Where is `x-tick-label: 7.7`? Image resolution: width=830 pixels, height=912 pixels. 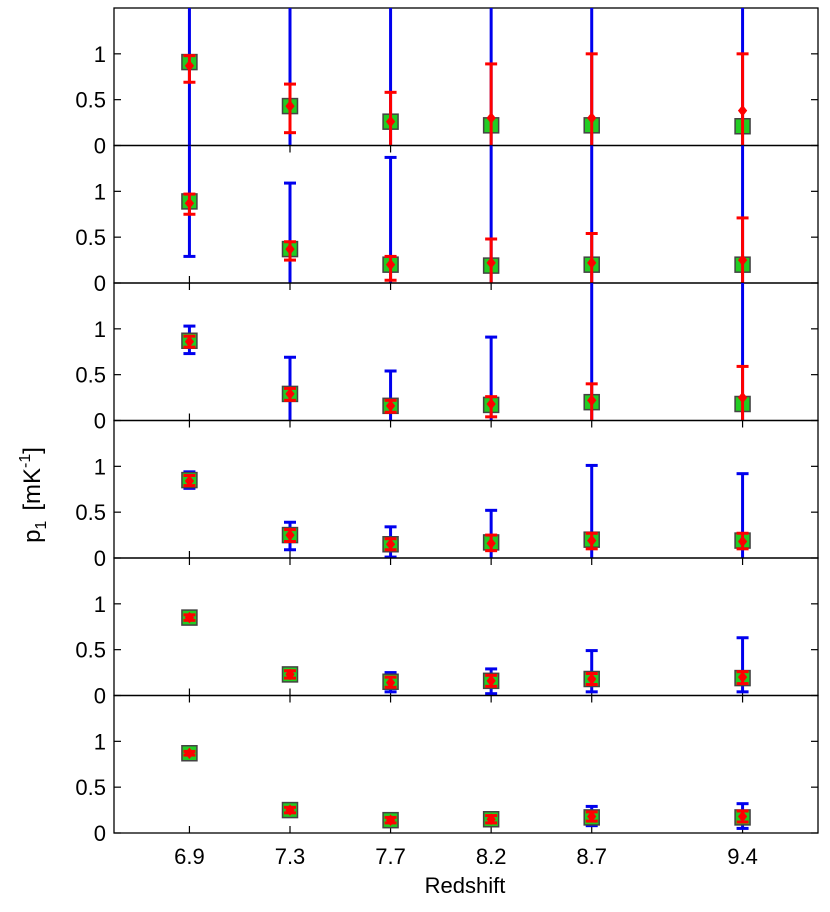
x-tick-label: 7.7 is located at coordinates (390, 856).